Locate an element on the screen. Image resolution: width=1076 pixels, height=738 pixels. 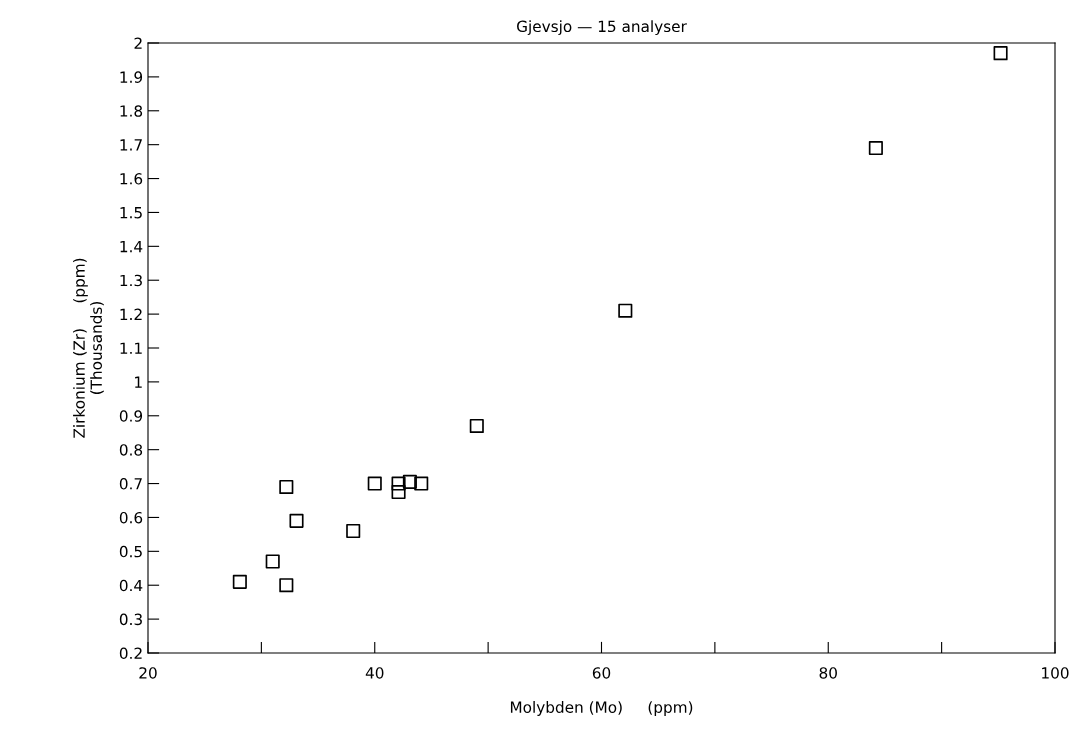
y-tick-label: 1.3 is located at coordinates (131, 280).